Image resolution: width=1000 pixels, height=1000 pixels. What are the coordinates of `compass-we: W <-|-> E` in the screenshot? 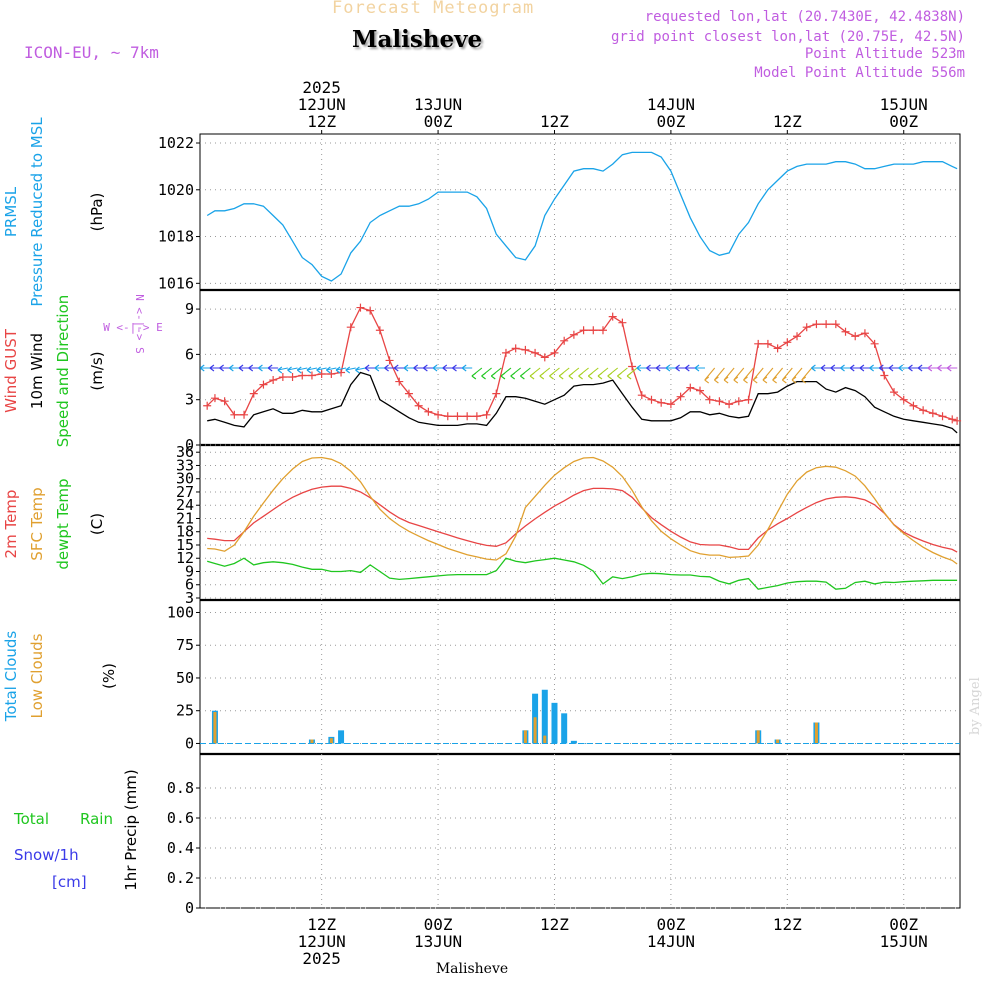 It's located at (133, 327).